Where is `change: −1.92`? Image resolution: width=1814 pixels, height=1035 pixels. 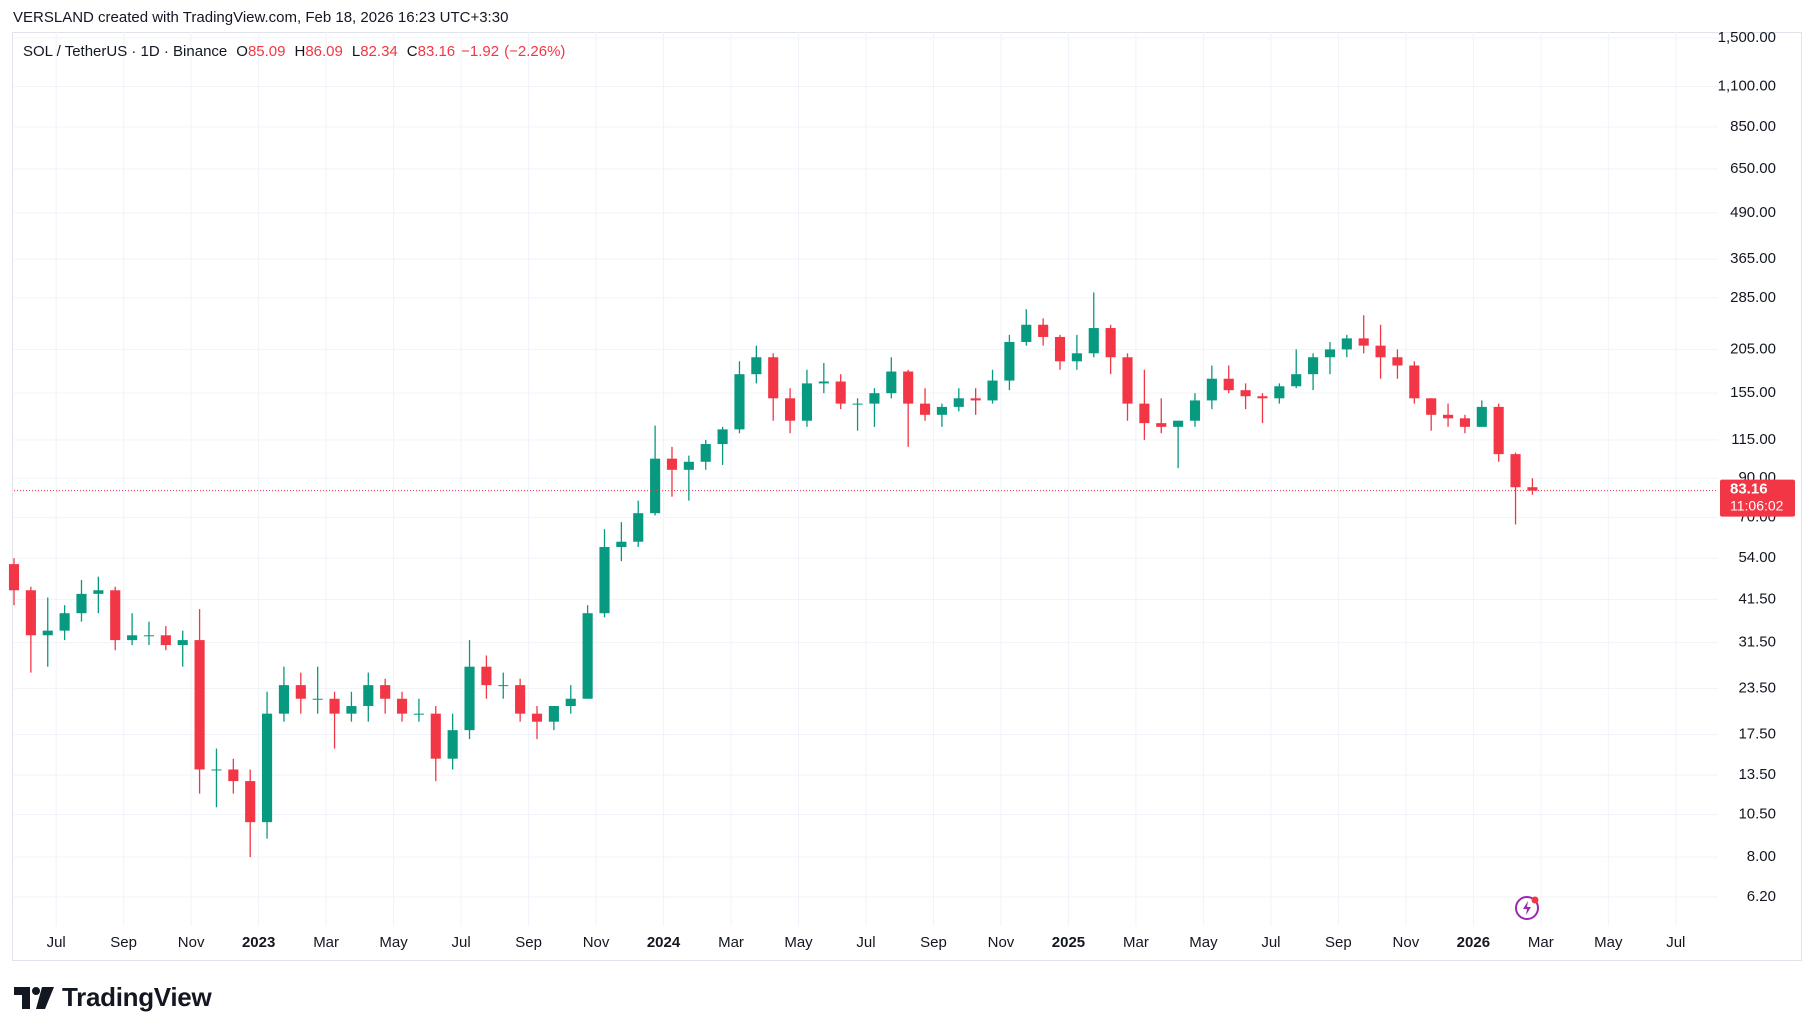
change: −1.92 is located at coordinates (480, 51).